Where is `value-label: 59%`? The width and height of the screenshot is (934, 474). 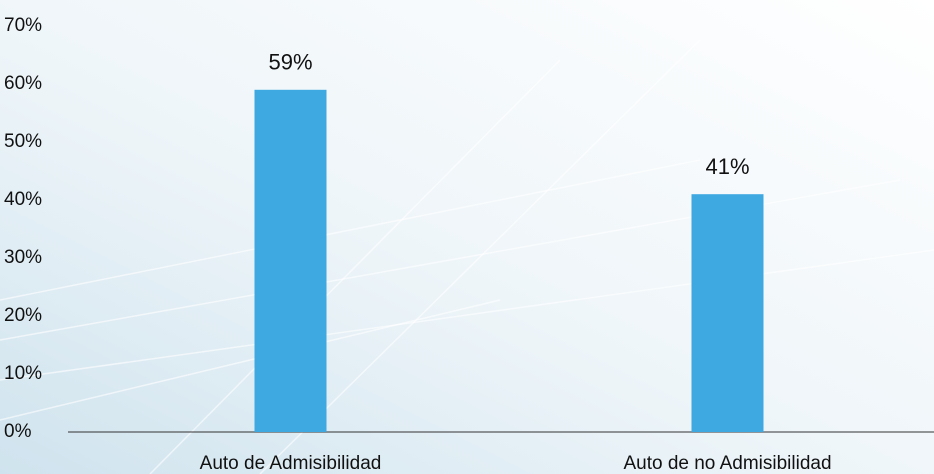
value-label: 59% is located at coordinates (290, 62).